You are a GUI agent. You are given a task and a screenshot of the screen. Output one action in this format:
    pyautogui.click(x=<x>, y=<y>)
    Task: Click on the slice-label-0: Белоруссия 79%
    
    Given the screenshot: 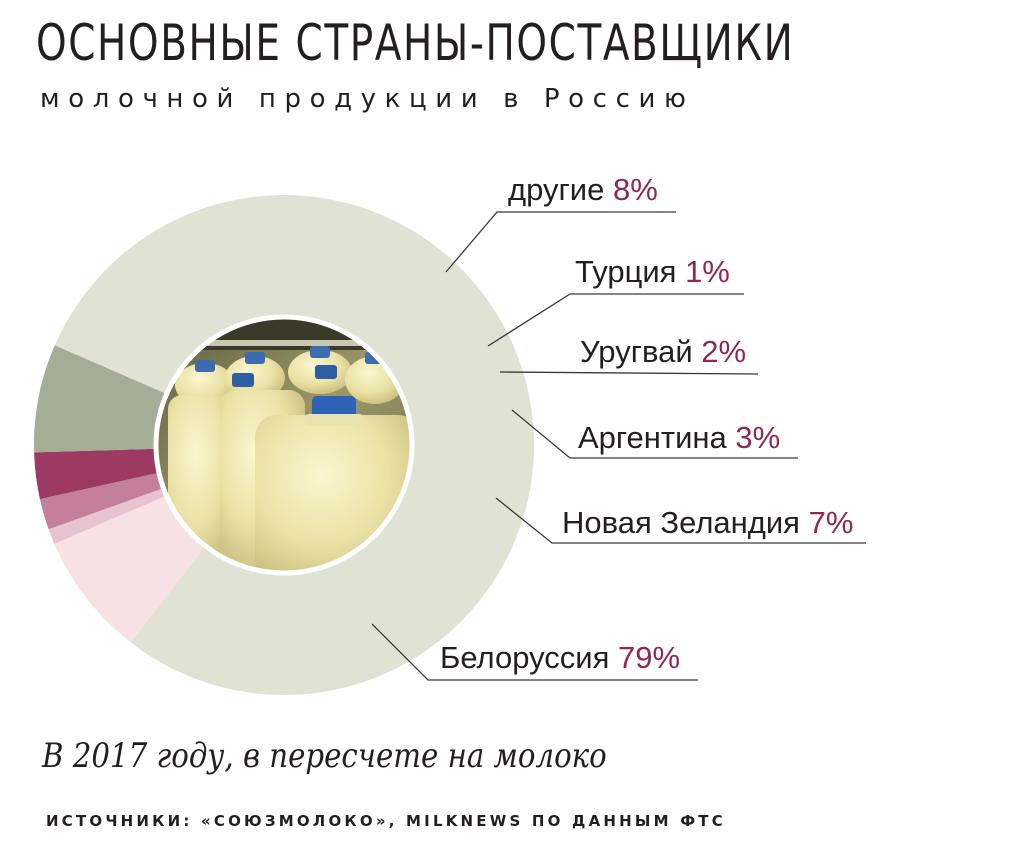 What is the action you would take?
    pyautogui.click(x=560, y=657)
    